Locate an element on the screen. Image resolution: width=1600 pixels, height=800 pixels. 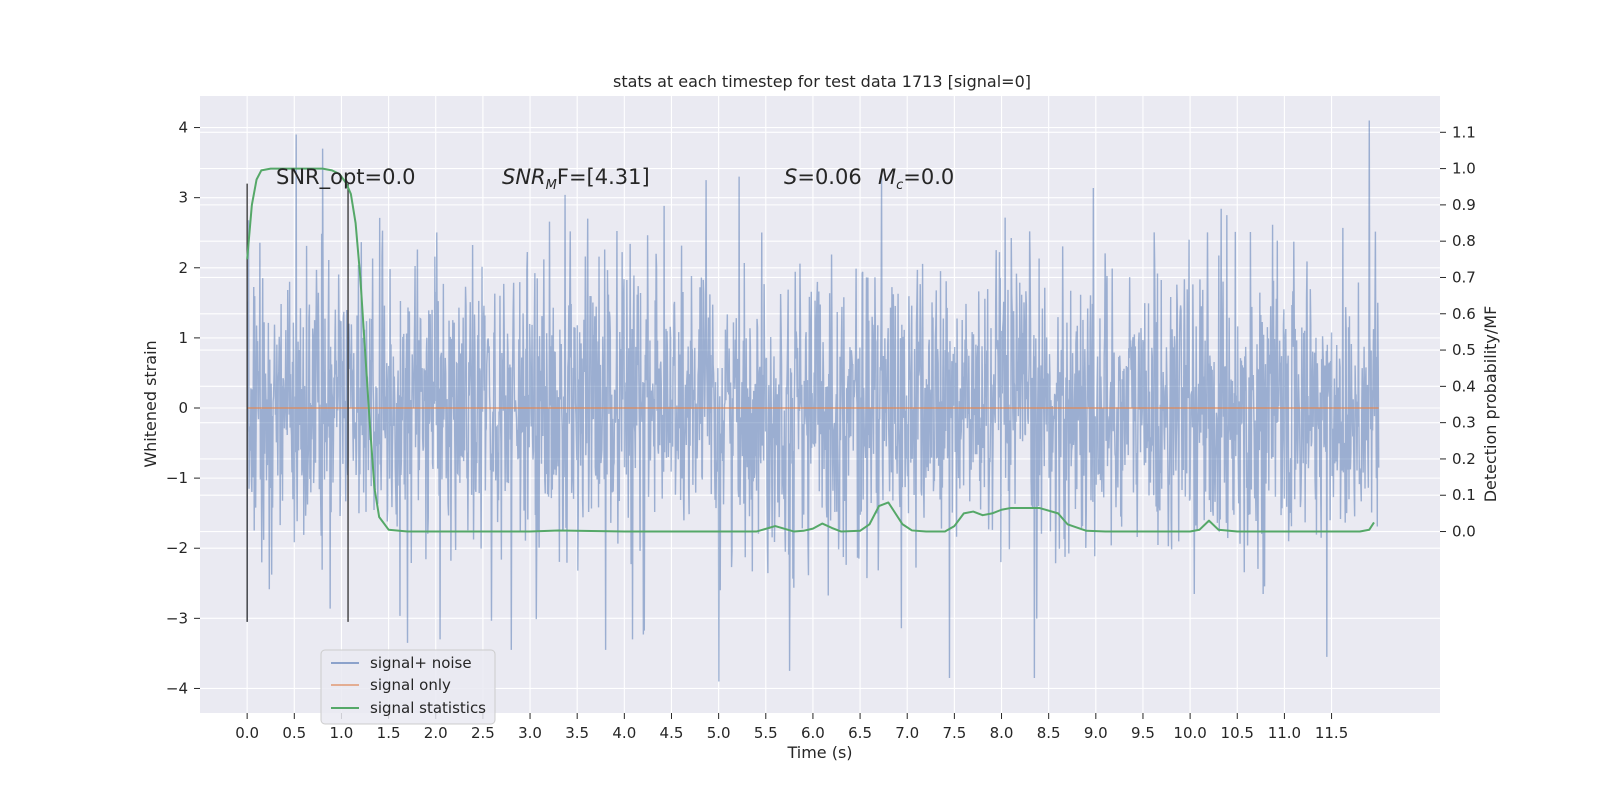
annotation-s-rest: =0.06 is located at coordinates (829, 177).